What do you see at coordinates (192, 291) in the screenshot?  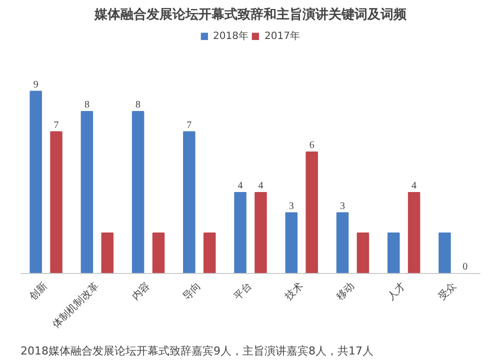 I see `x-tick-label: 导向` at bounding box center [192, 291].